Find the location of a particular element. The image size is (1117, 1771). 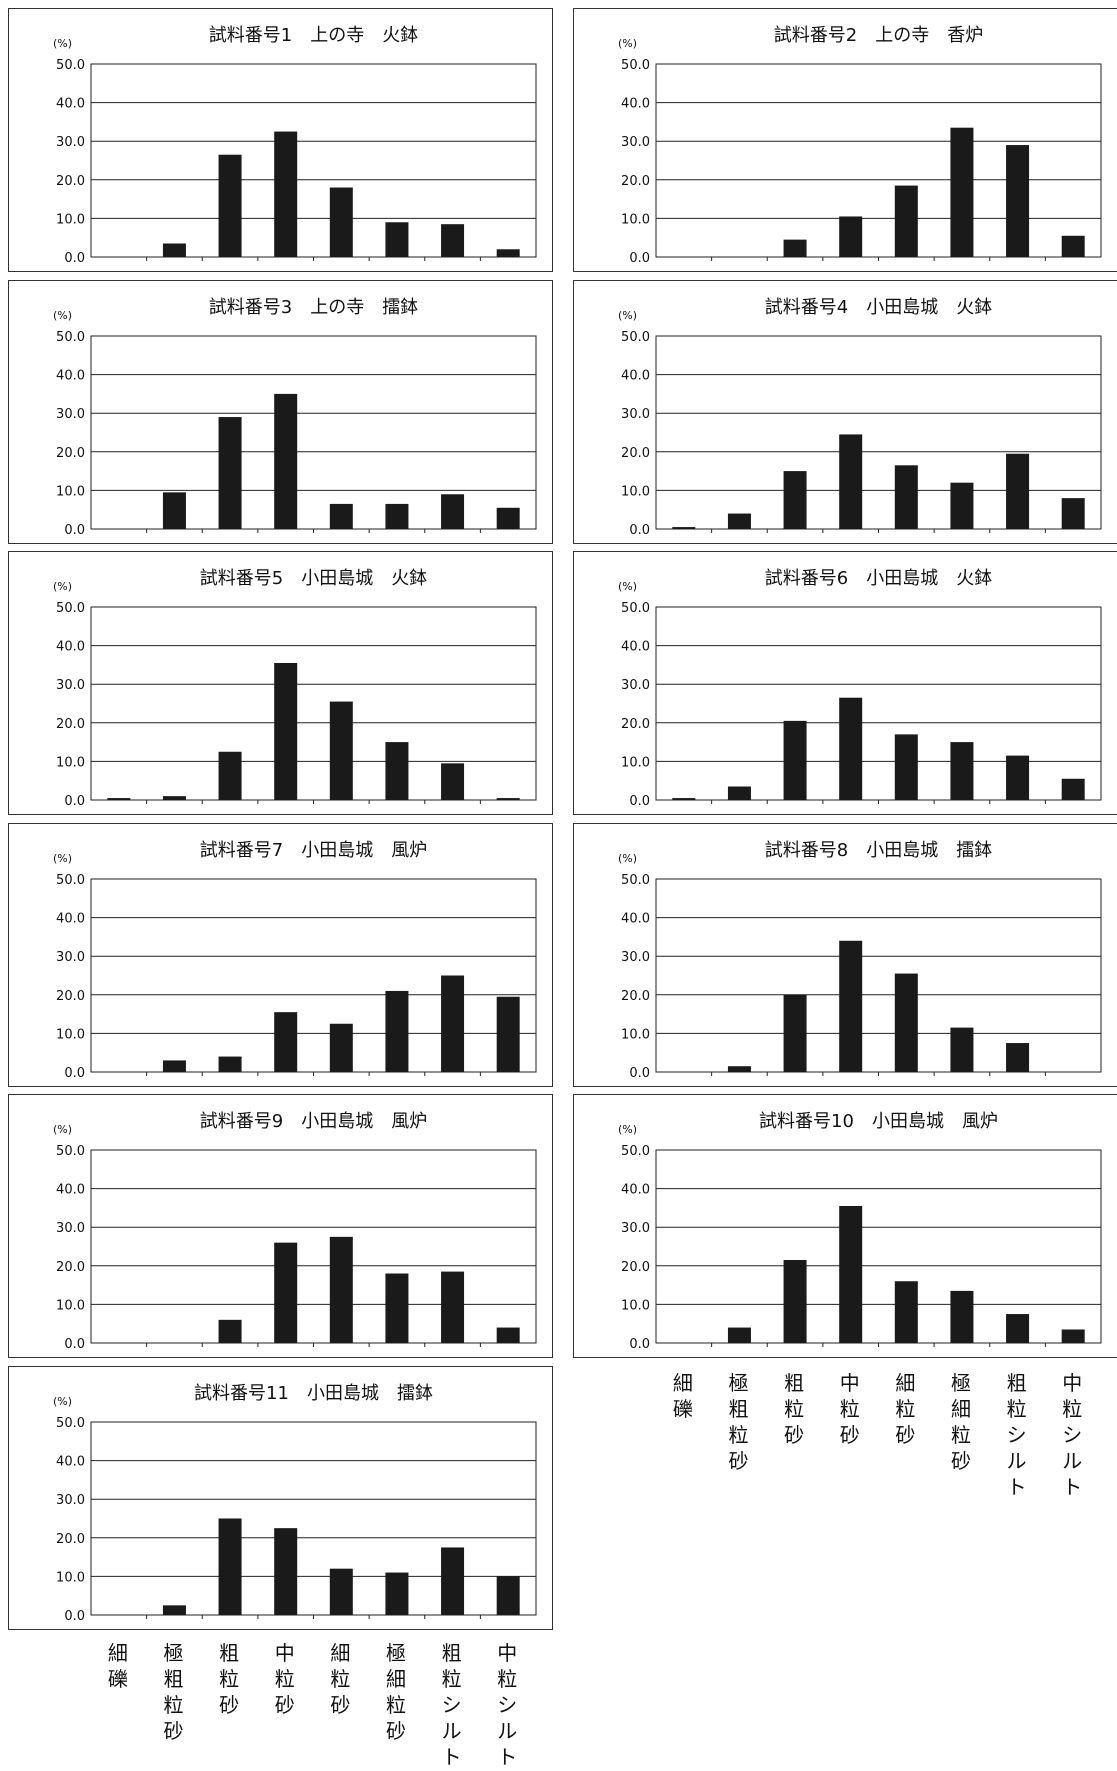

chart-title: 試料番号7 小田島城 風炉 is located at coordinates (313, 850).